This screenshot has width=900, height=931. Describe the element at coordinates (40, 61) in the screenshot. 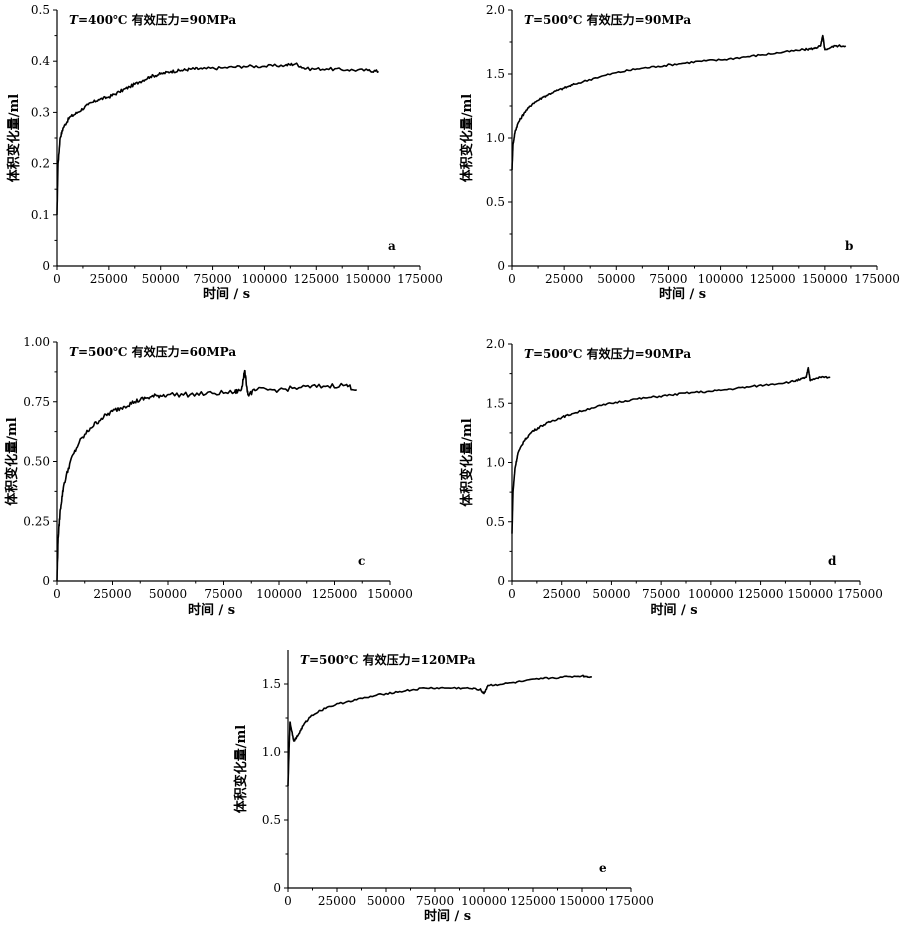

I see `y-tick-label: 0.4` at that location.